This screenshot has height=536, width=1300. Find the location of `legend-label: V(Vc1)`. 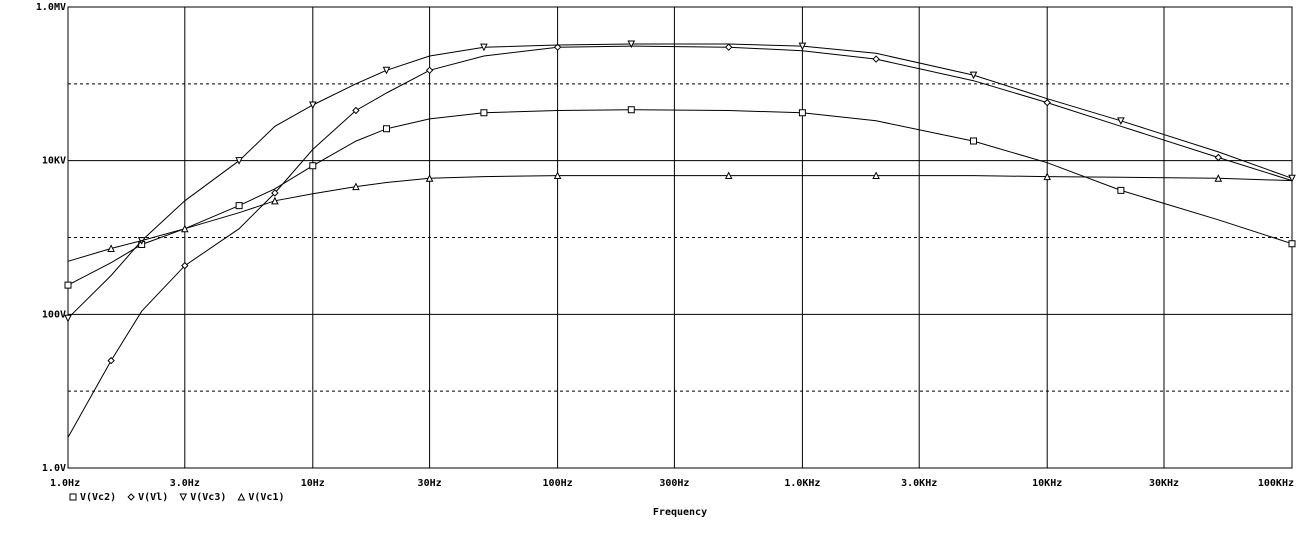

legend-label: V(Vc1) is located at coordinates (266, 497).